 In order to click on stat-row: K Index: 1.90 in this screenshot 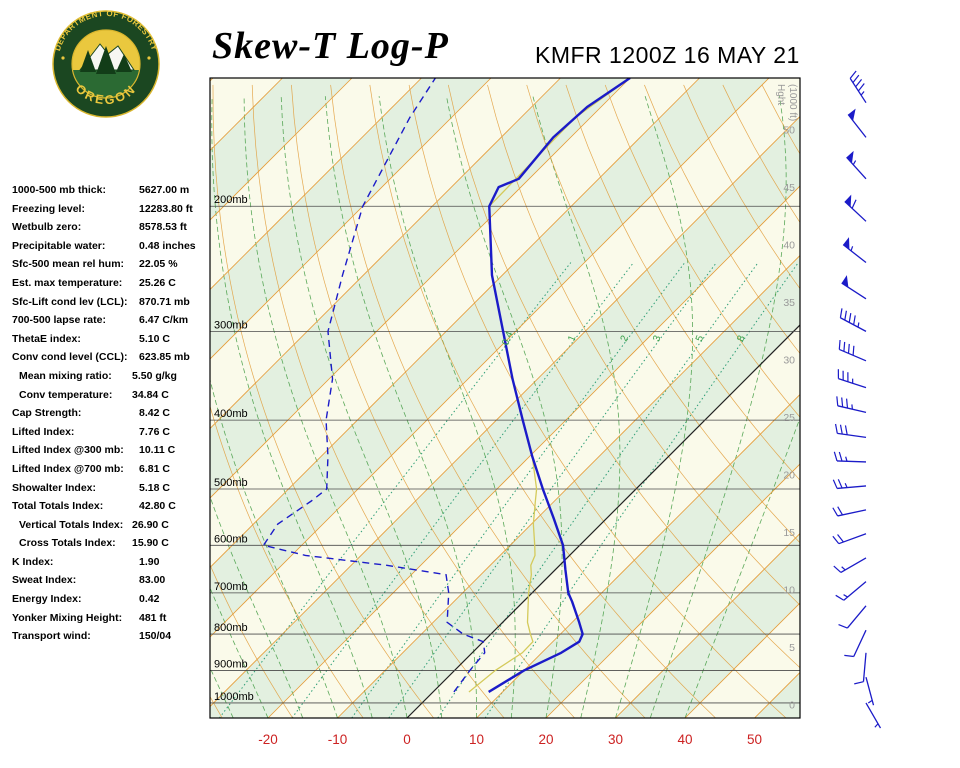, I will do `click(114, 565)`.